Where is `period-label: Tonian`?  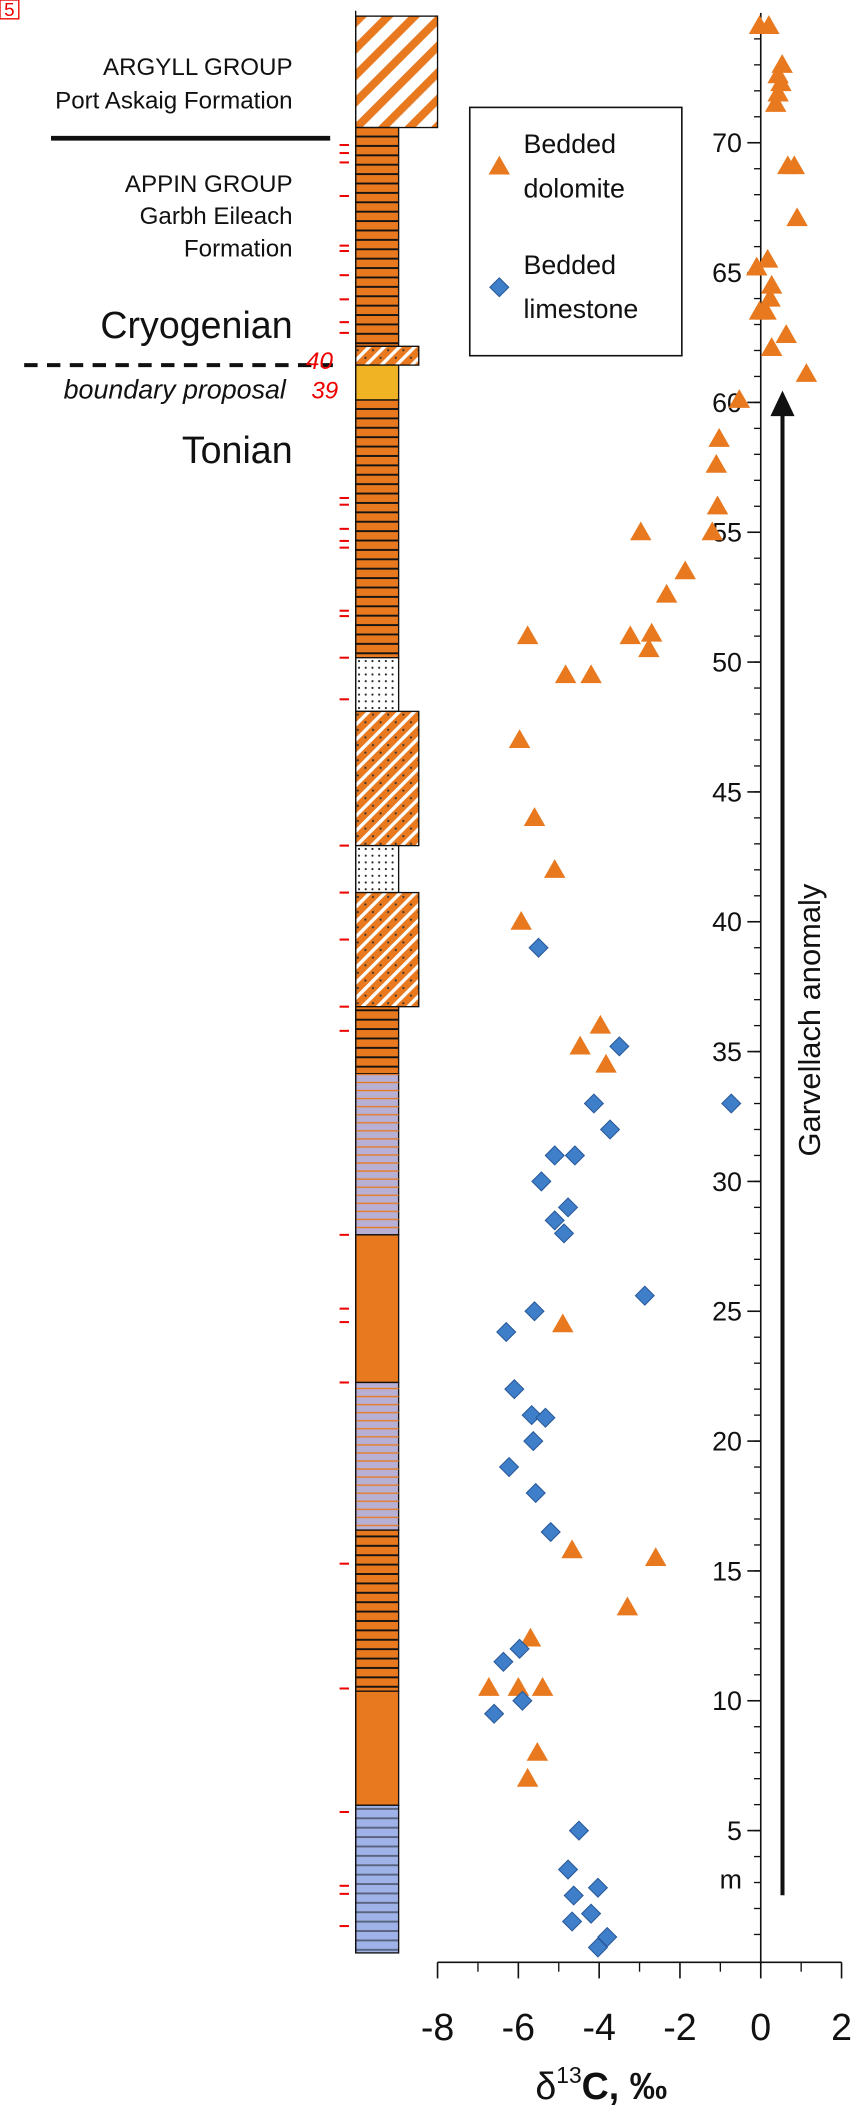 period-label: Tonian is located at coordinates (237, 450).